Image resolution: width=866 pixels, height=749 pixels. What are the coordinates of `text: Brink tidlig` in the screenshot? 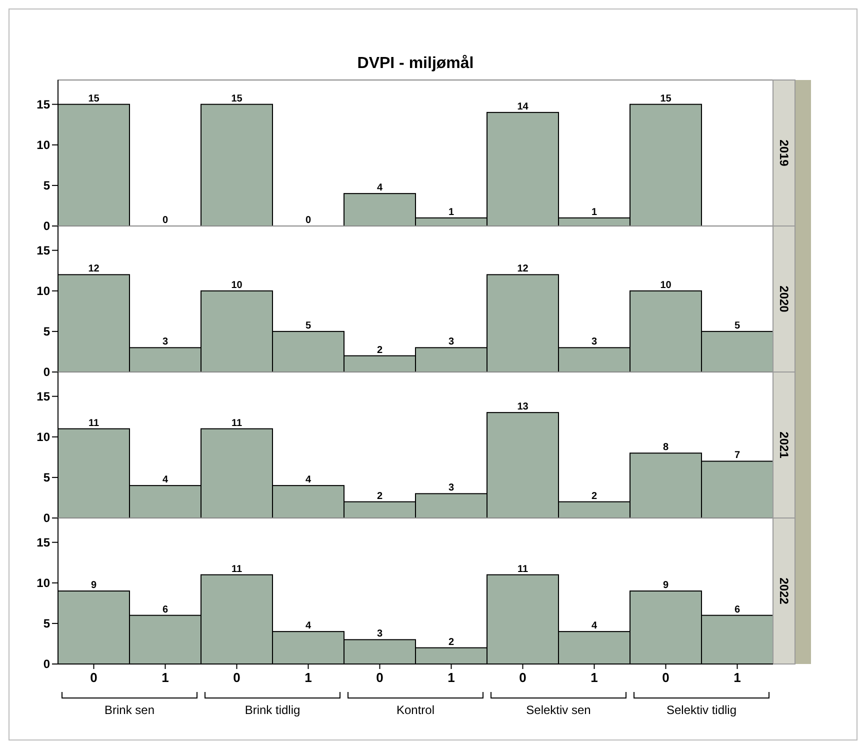 It's located at (272, 710).